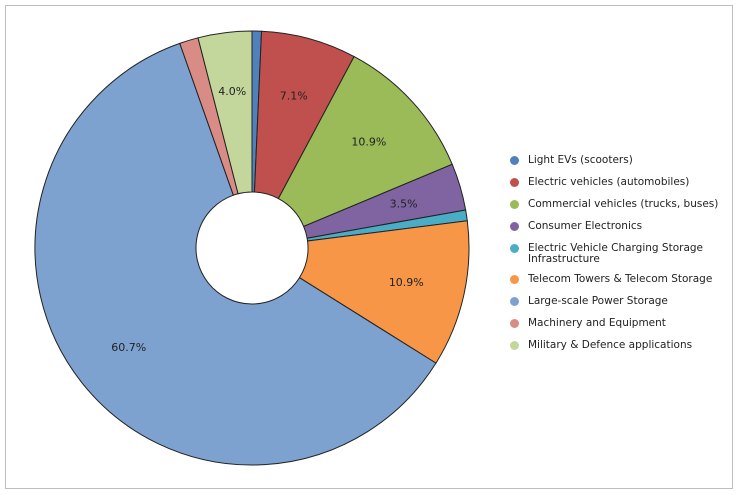 The height and width of the screenshot is (495, 740). I want to click on legend-item: Large-scale Power Storage, so click(622, 301).